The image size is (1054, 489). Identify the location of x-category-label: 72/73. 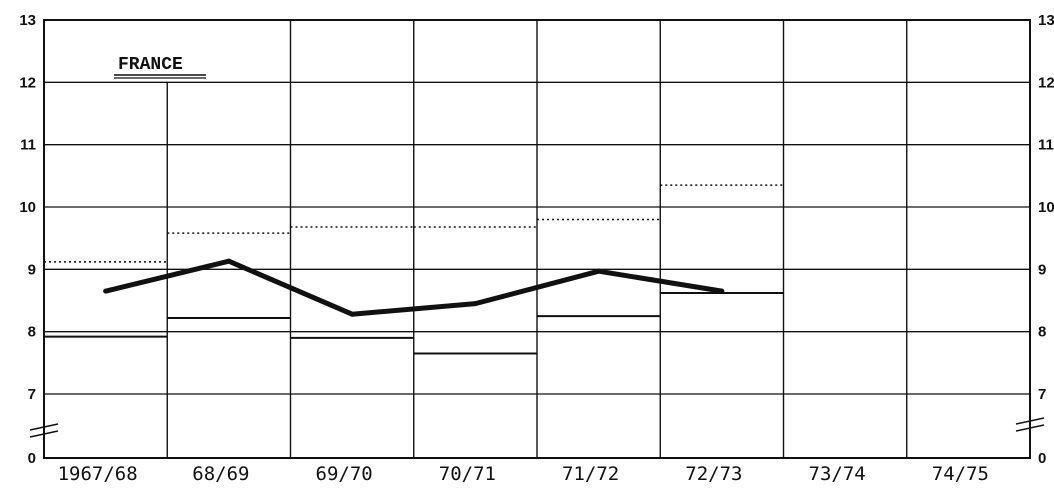
(713, 474).